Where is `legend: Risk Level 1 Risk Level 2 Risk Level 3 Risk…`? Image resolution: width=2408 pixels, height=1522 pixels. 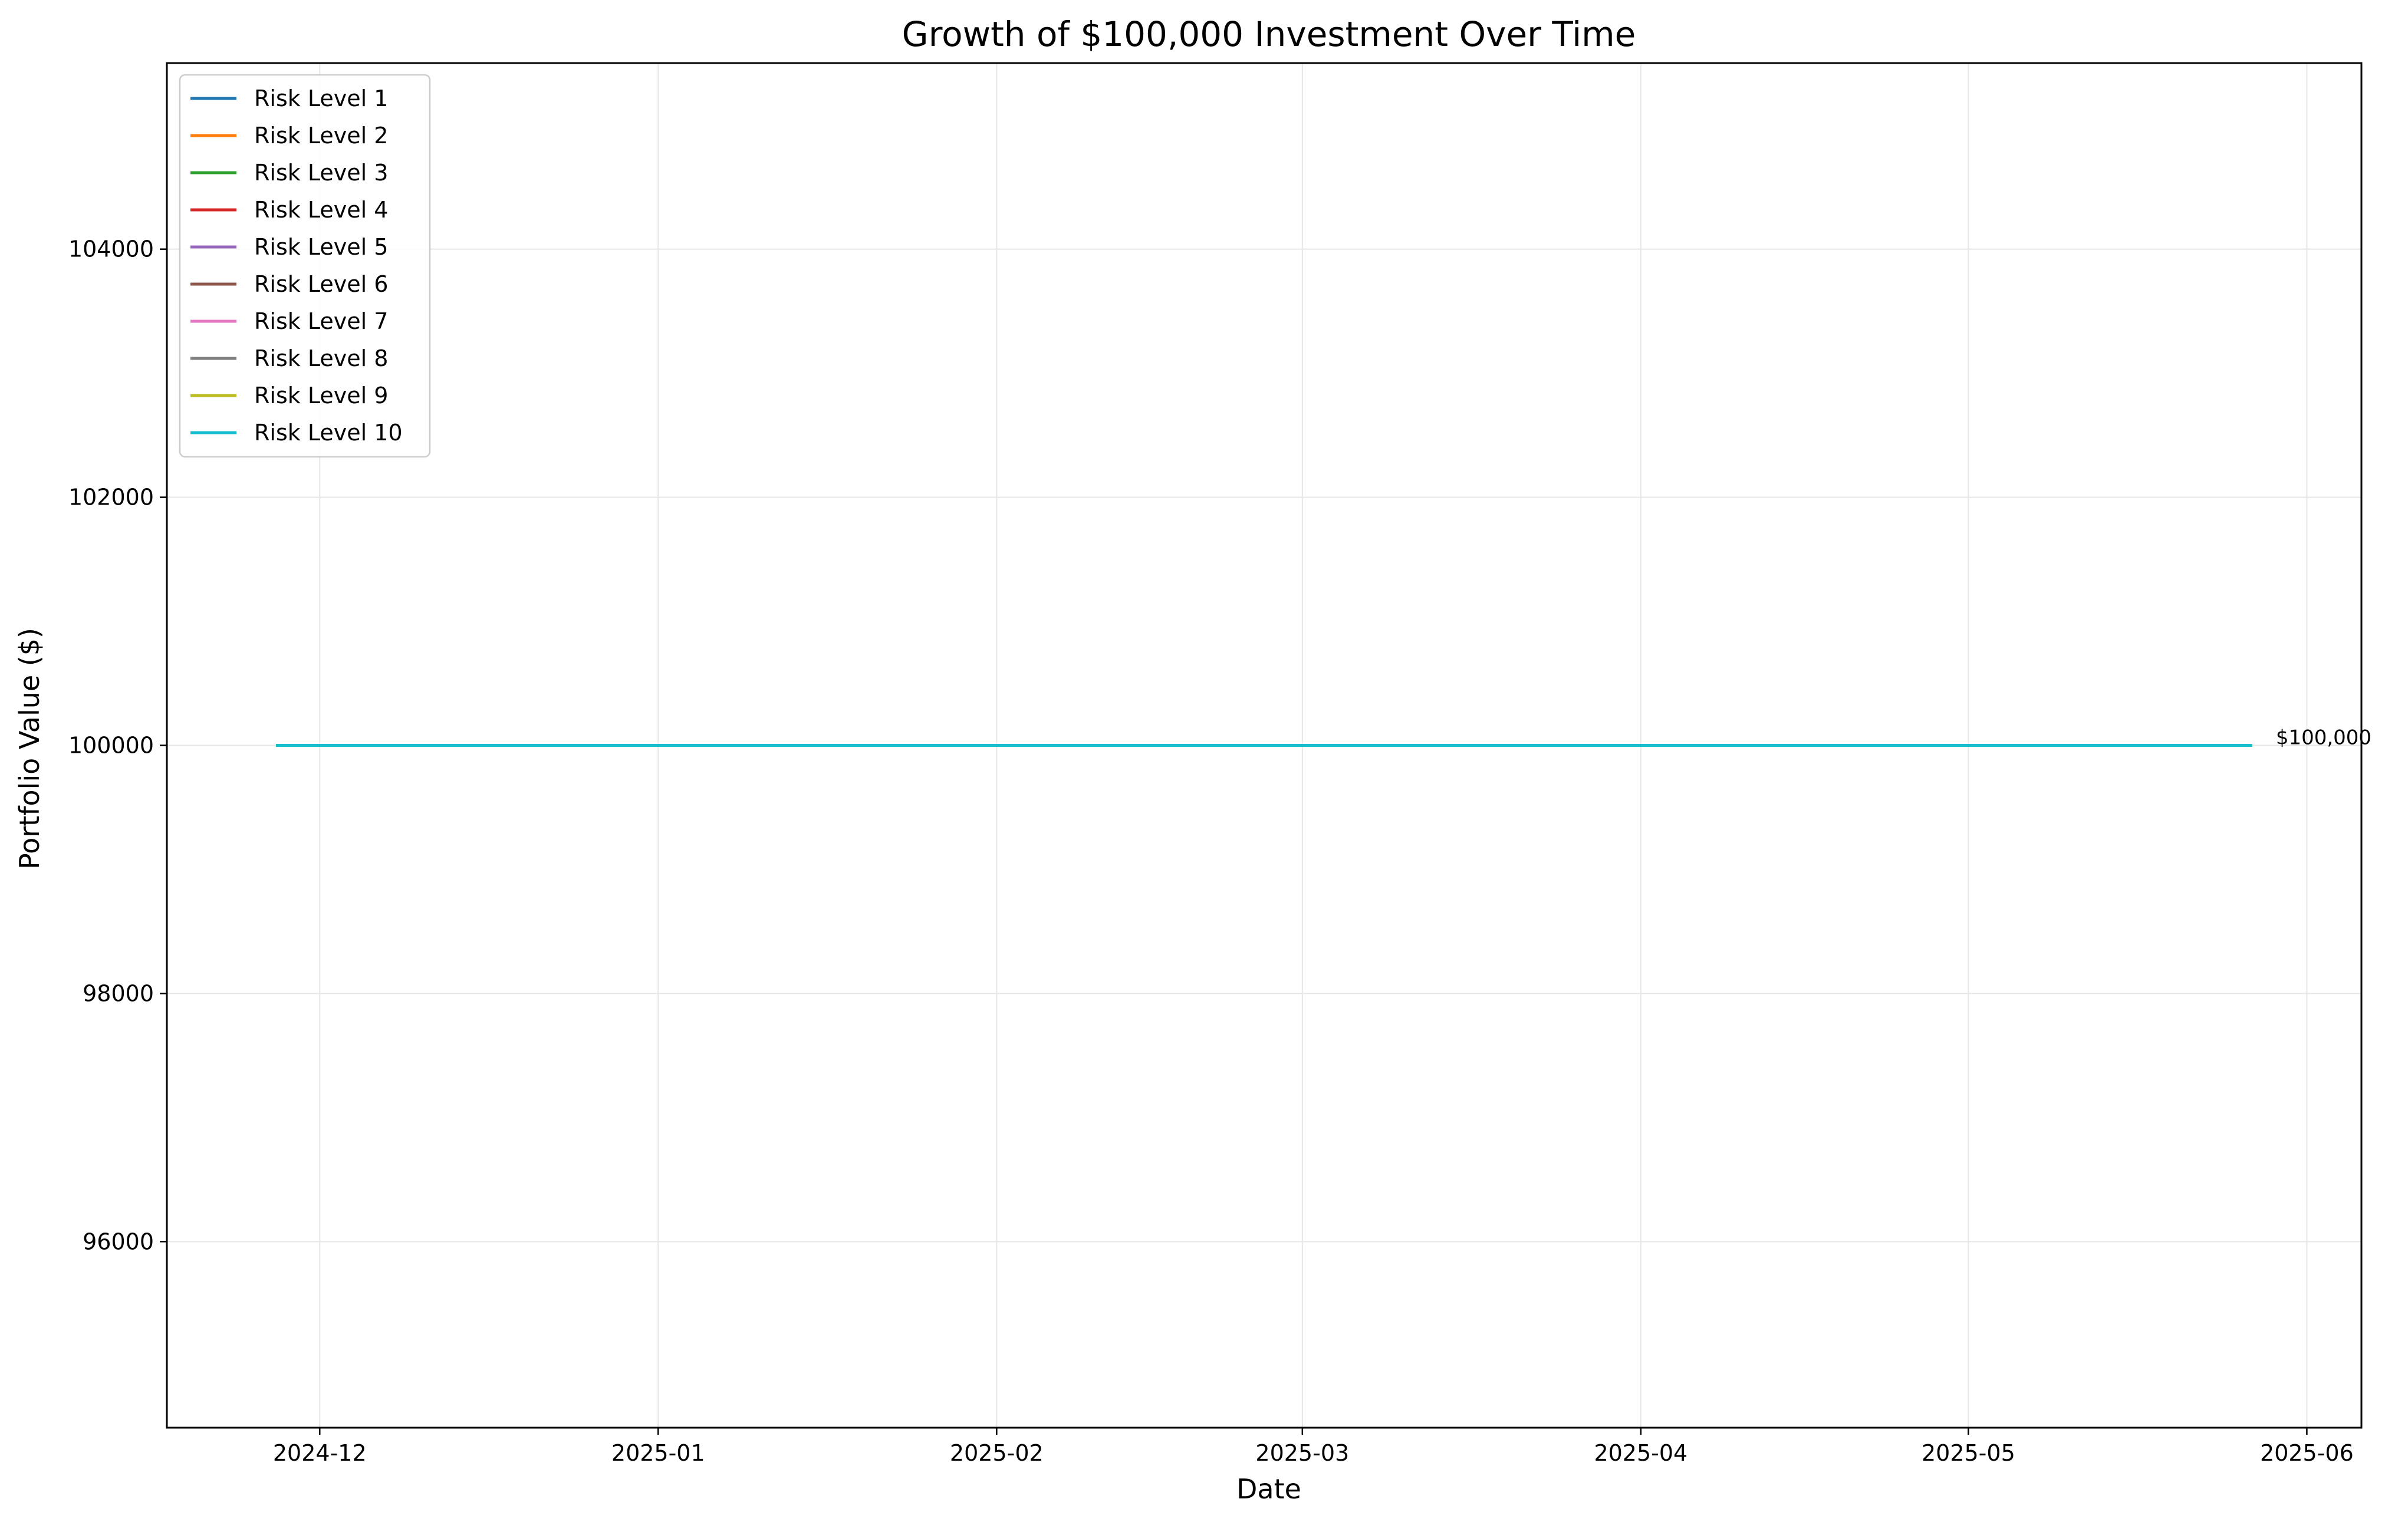
legend: Risk Level 1 Risk Level 2 Risk Level 3 Risk… is located at coordinates (305, 266).